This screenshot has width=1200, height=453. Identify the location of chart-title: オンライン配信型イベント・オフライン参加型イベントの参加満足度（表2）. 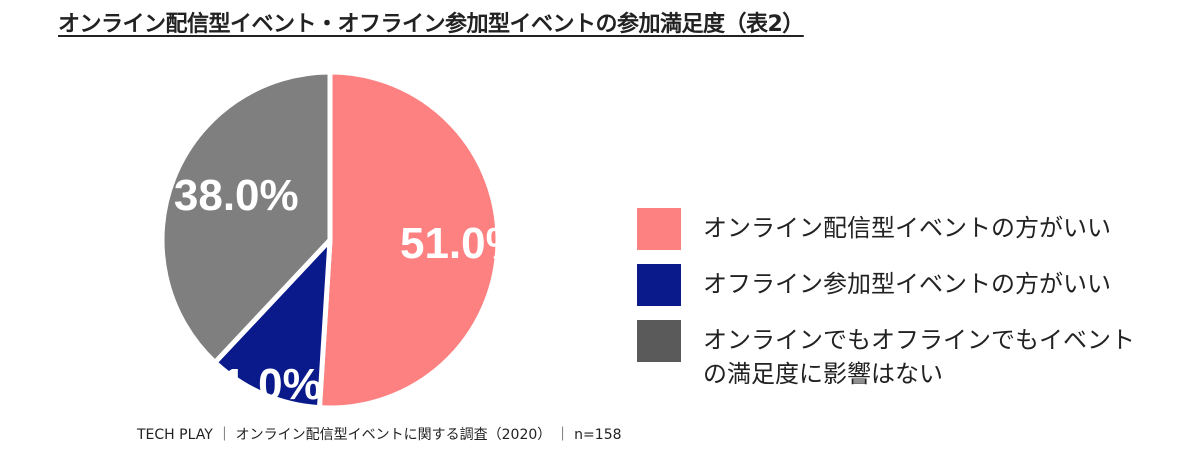
(431, 24).